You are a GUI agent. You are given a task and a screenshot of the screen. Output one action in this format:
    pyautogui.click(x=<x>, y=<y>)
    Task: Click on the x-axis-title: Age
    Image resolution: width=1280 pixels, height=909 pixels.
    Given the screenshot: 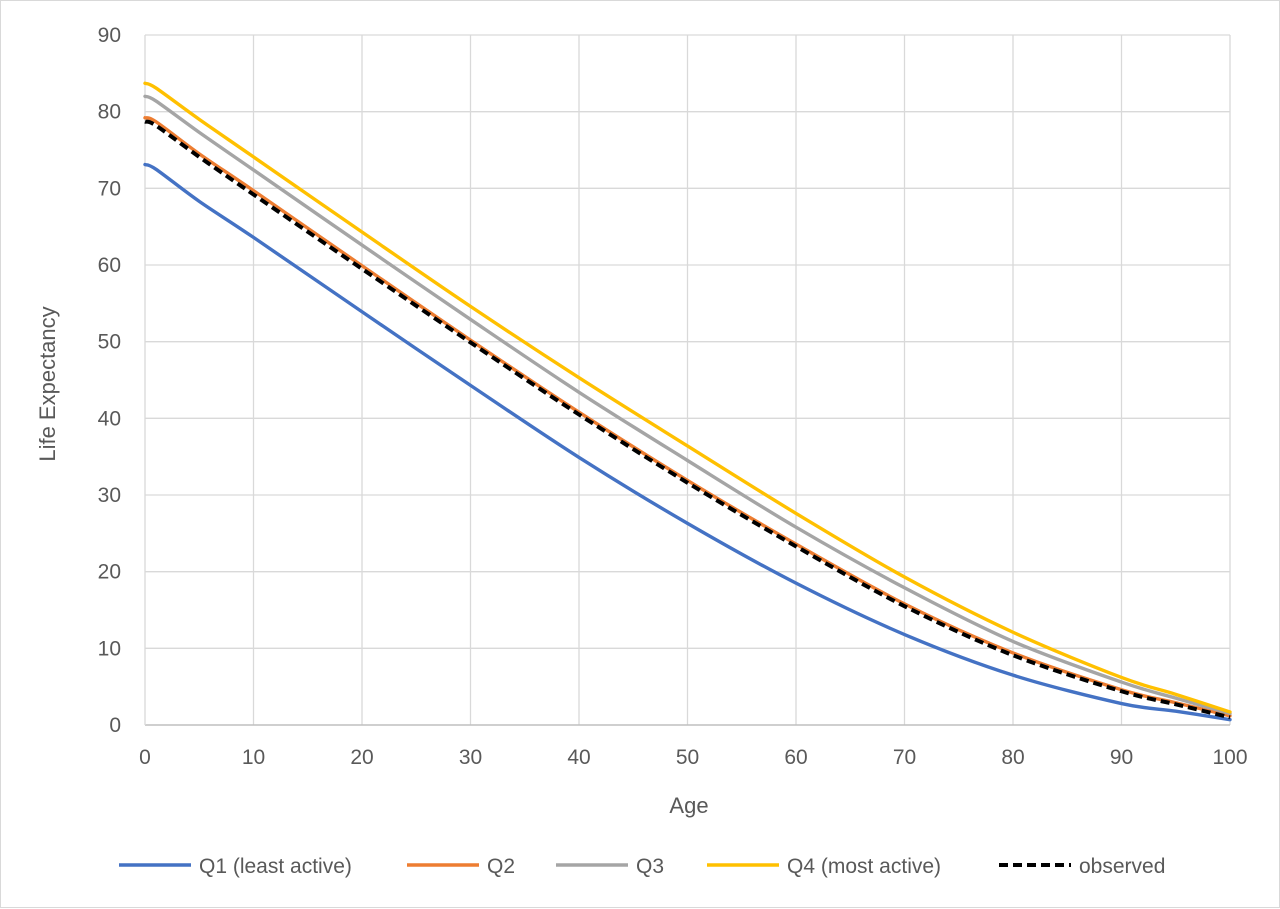 What is the action you would take?
    pyautogui.click(x=688, y=805)
    